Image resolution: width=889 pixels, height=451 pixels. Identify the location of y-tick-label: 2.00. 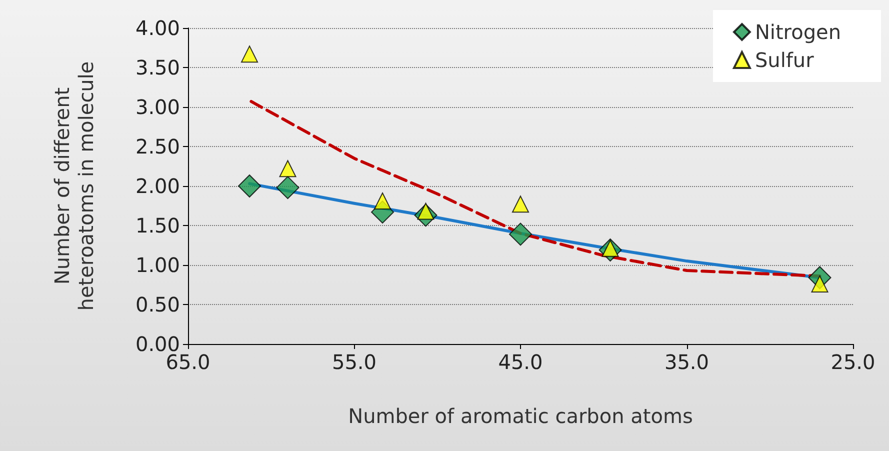
(157, 186).